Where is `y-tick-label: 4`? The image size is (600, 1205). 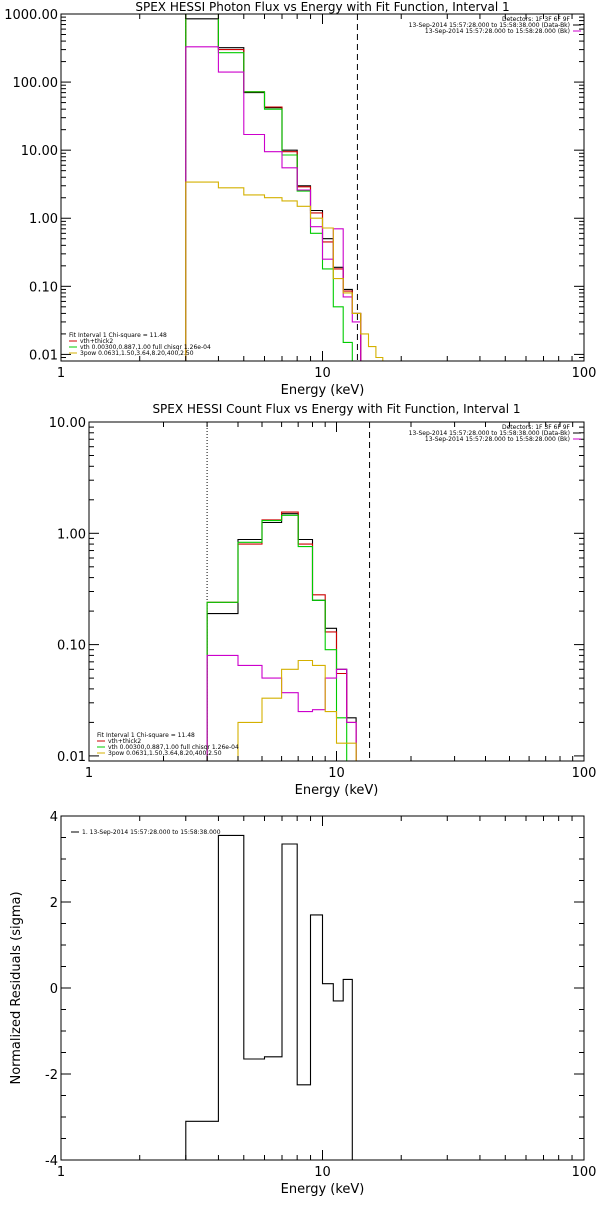
y-tick-label: 4 is located at coordinates (54, 817).